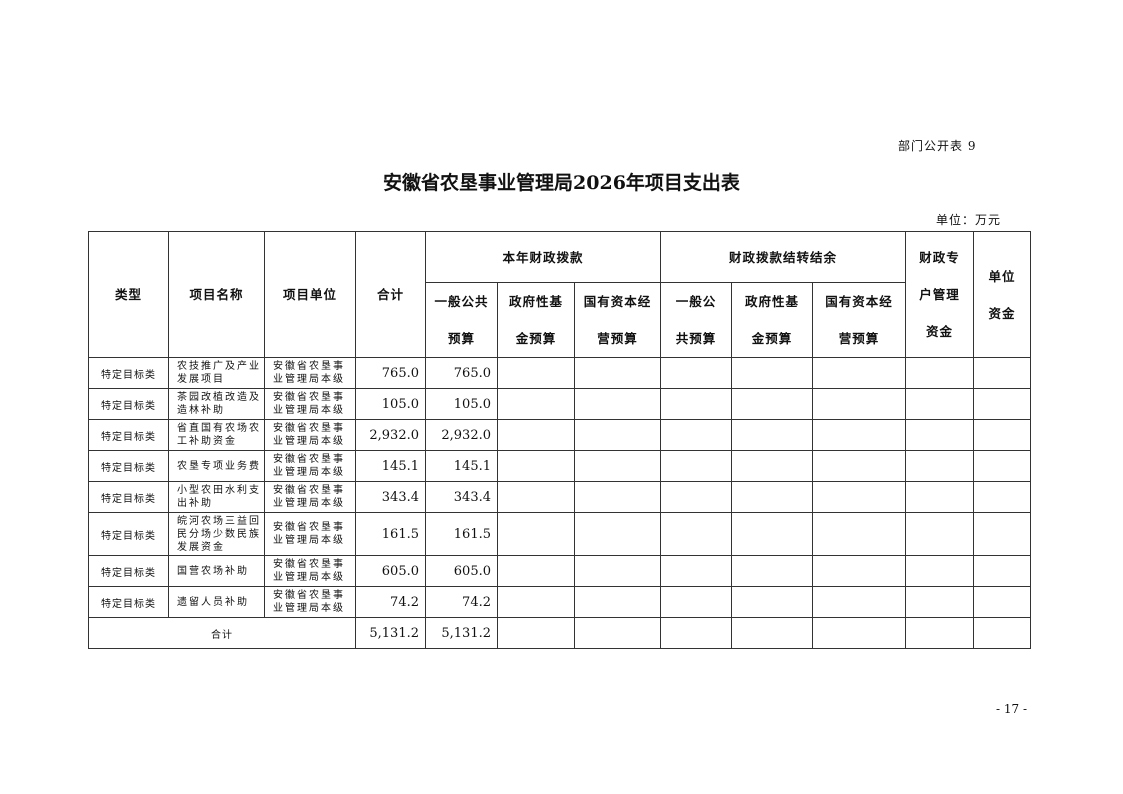 The height and width of the screenshot is (794, 1123). Describe the element at coordinates (216, 404) in the screenshot. I see `row-project-name: 茶园改植改造及造林补助` at that location.